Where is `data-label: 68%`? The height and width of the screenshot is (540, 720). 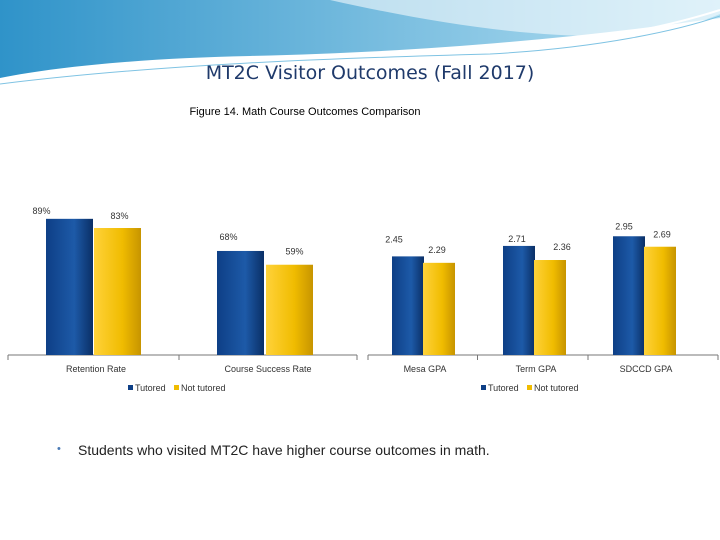
data-label: 68% is located at coordinates (228, 237).